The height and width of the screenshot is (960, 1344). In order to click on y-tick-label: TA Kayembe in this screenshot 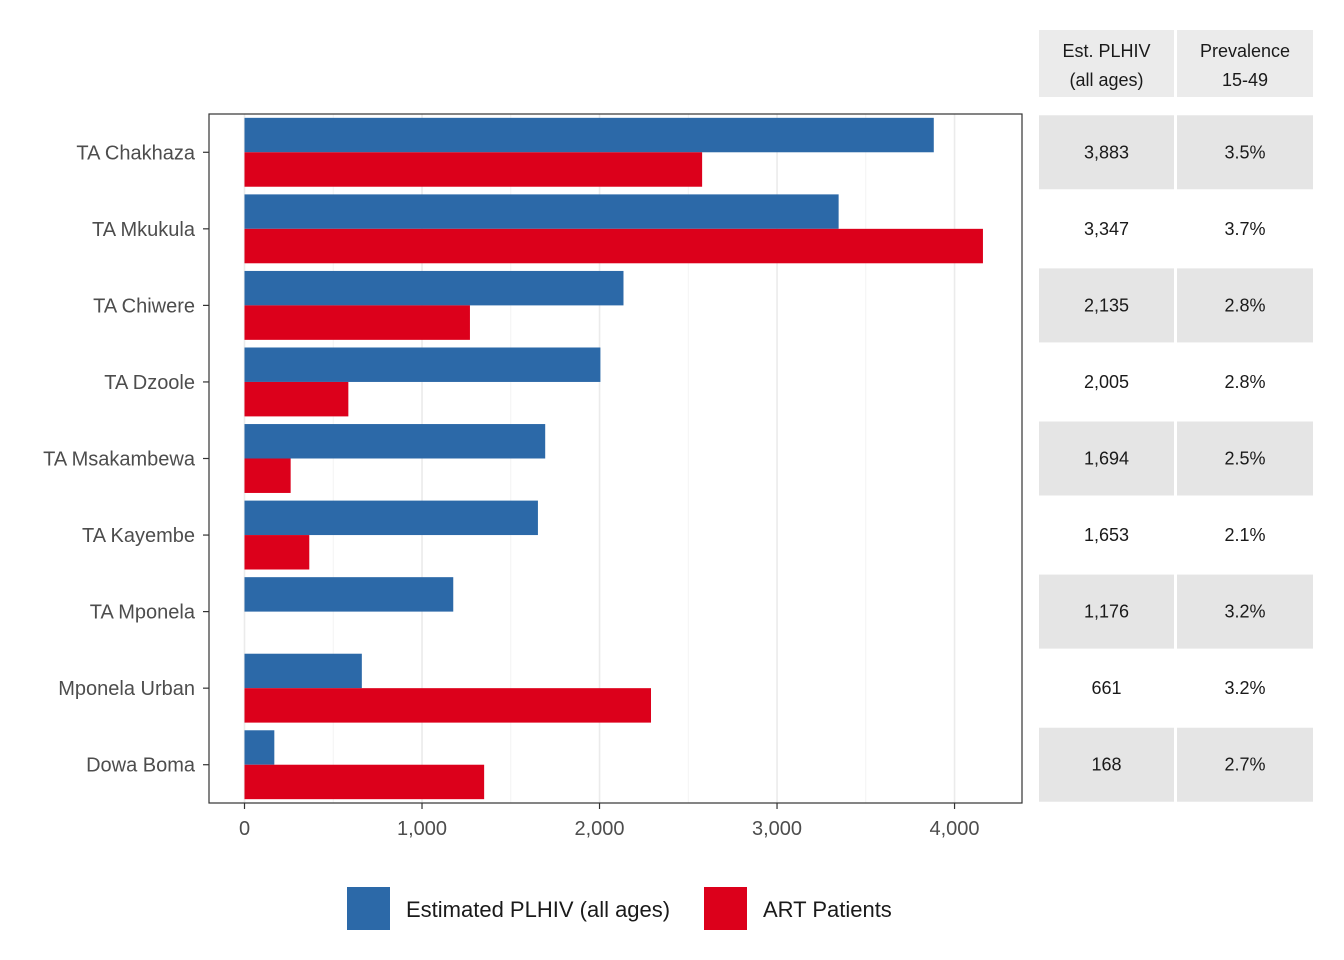, I will do `click(138, 536)`.